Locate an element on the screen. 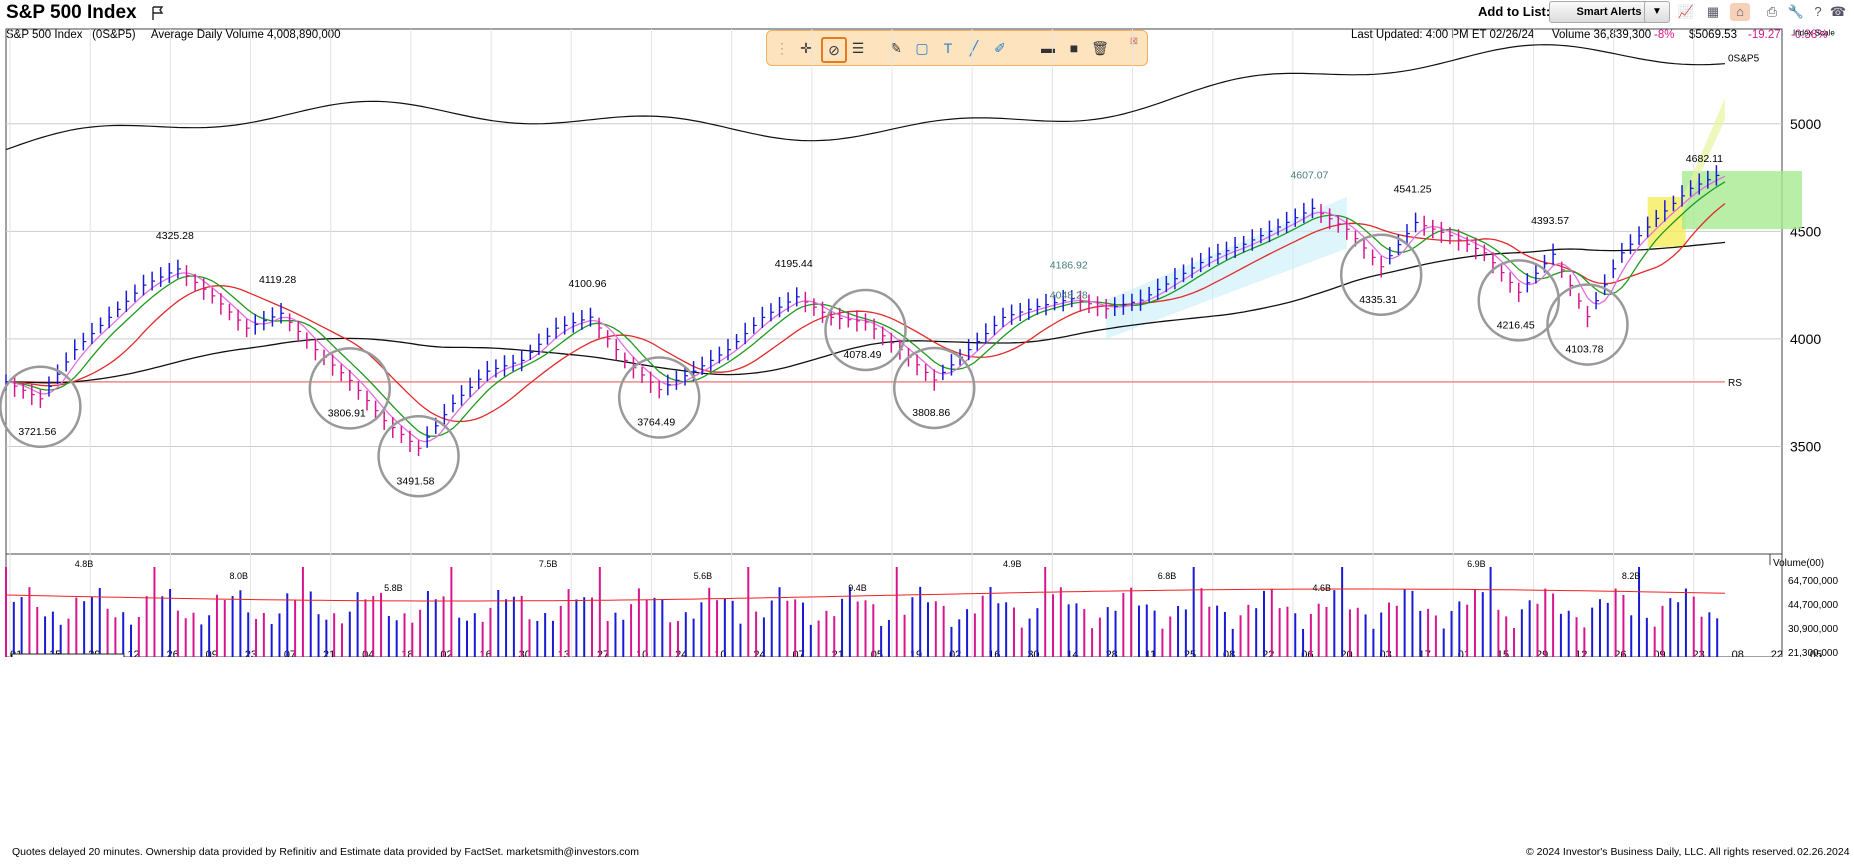 The width and height of the screenshot is (1854, 867). list-icon: ☰ is located at coordinates (858, 48).